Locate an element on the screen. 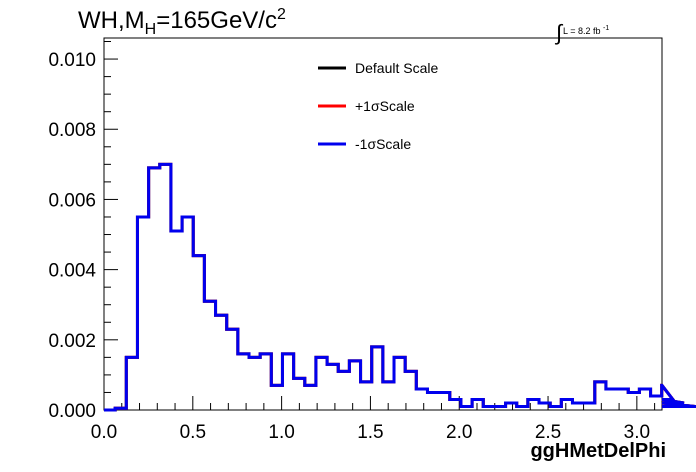 Image resolution: width=696 pixels, height=472 pixels. luminosity-text: L = 8.2 fb is located at coordinates (582, 31).